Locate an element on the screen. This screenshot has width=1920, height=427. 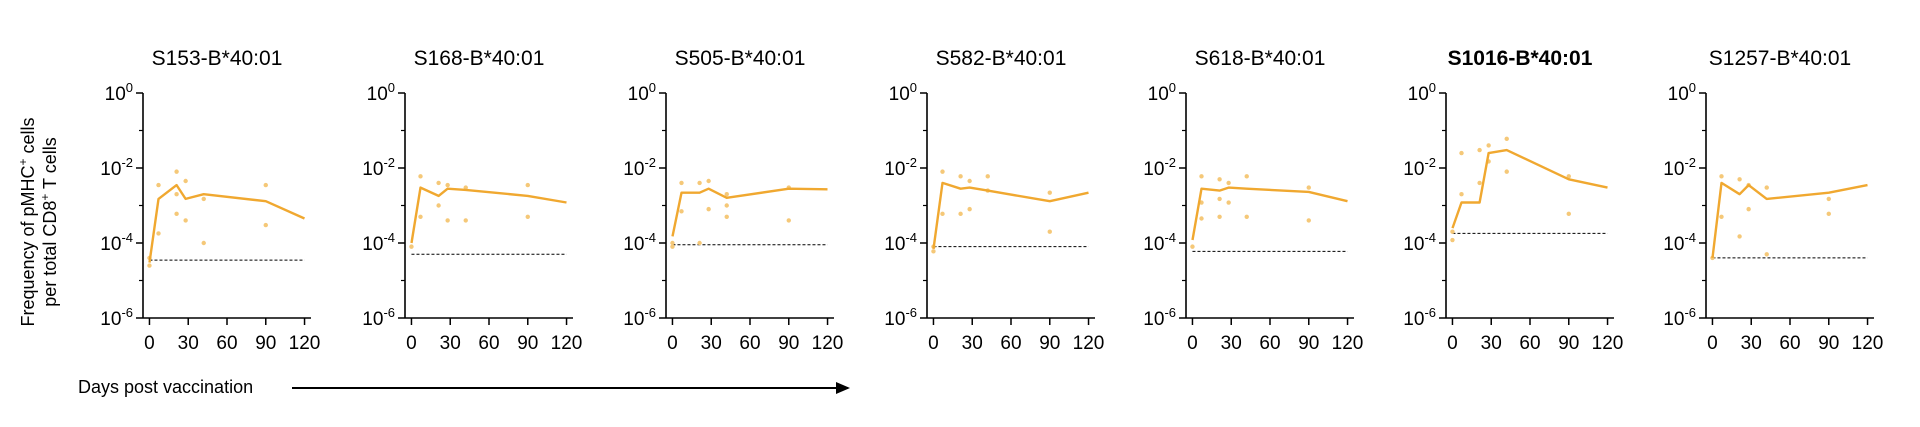
panel-title: S168-B*40:01 is located at coordinates (479, 58).